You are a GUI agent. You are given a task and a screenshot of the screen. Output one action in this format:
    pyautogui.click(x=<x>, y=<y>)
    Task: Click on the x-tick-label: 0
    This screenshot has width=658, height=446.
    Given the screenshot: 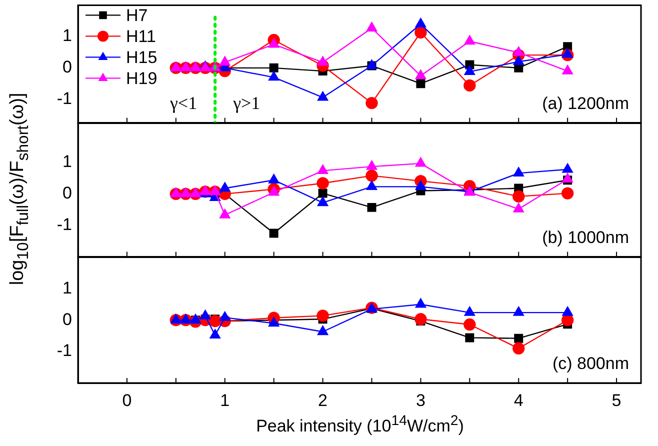 What is the action you would take?
    pyautogui.click(x=127, y=400)
    